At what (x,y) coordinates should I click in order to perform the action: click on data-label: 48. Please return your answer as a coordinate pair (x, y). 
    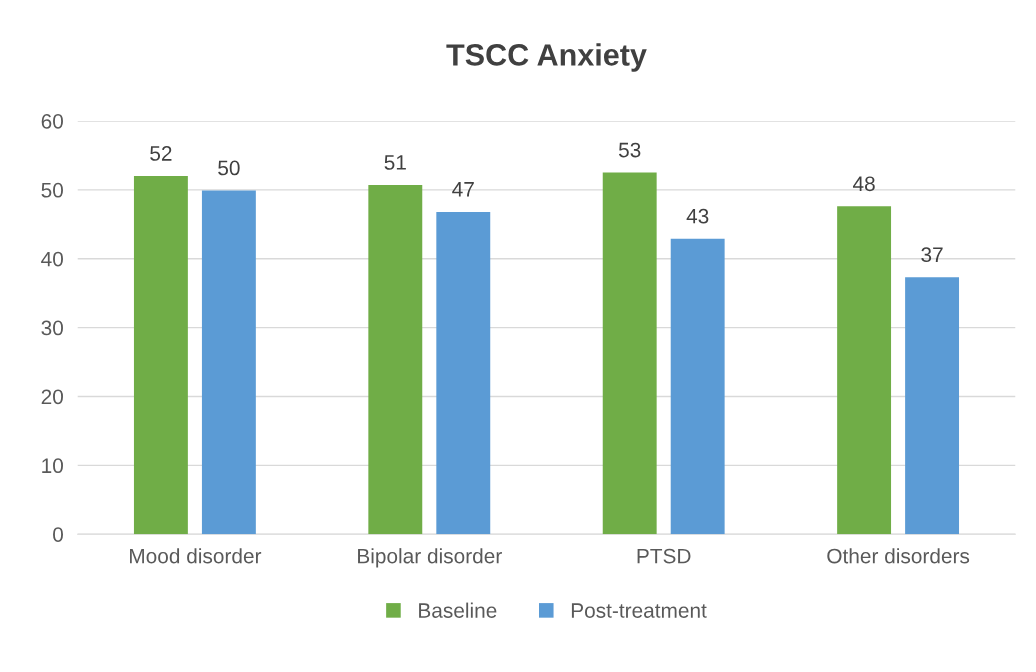
    Looking at the image, I should click on (863, 184).